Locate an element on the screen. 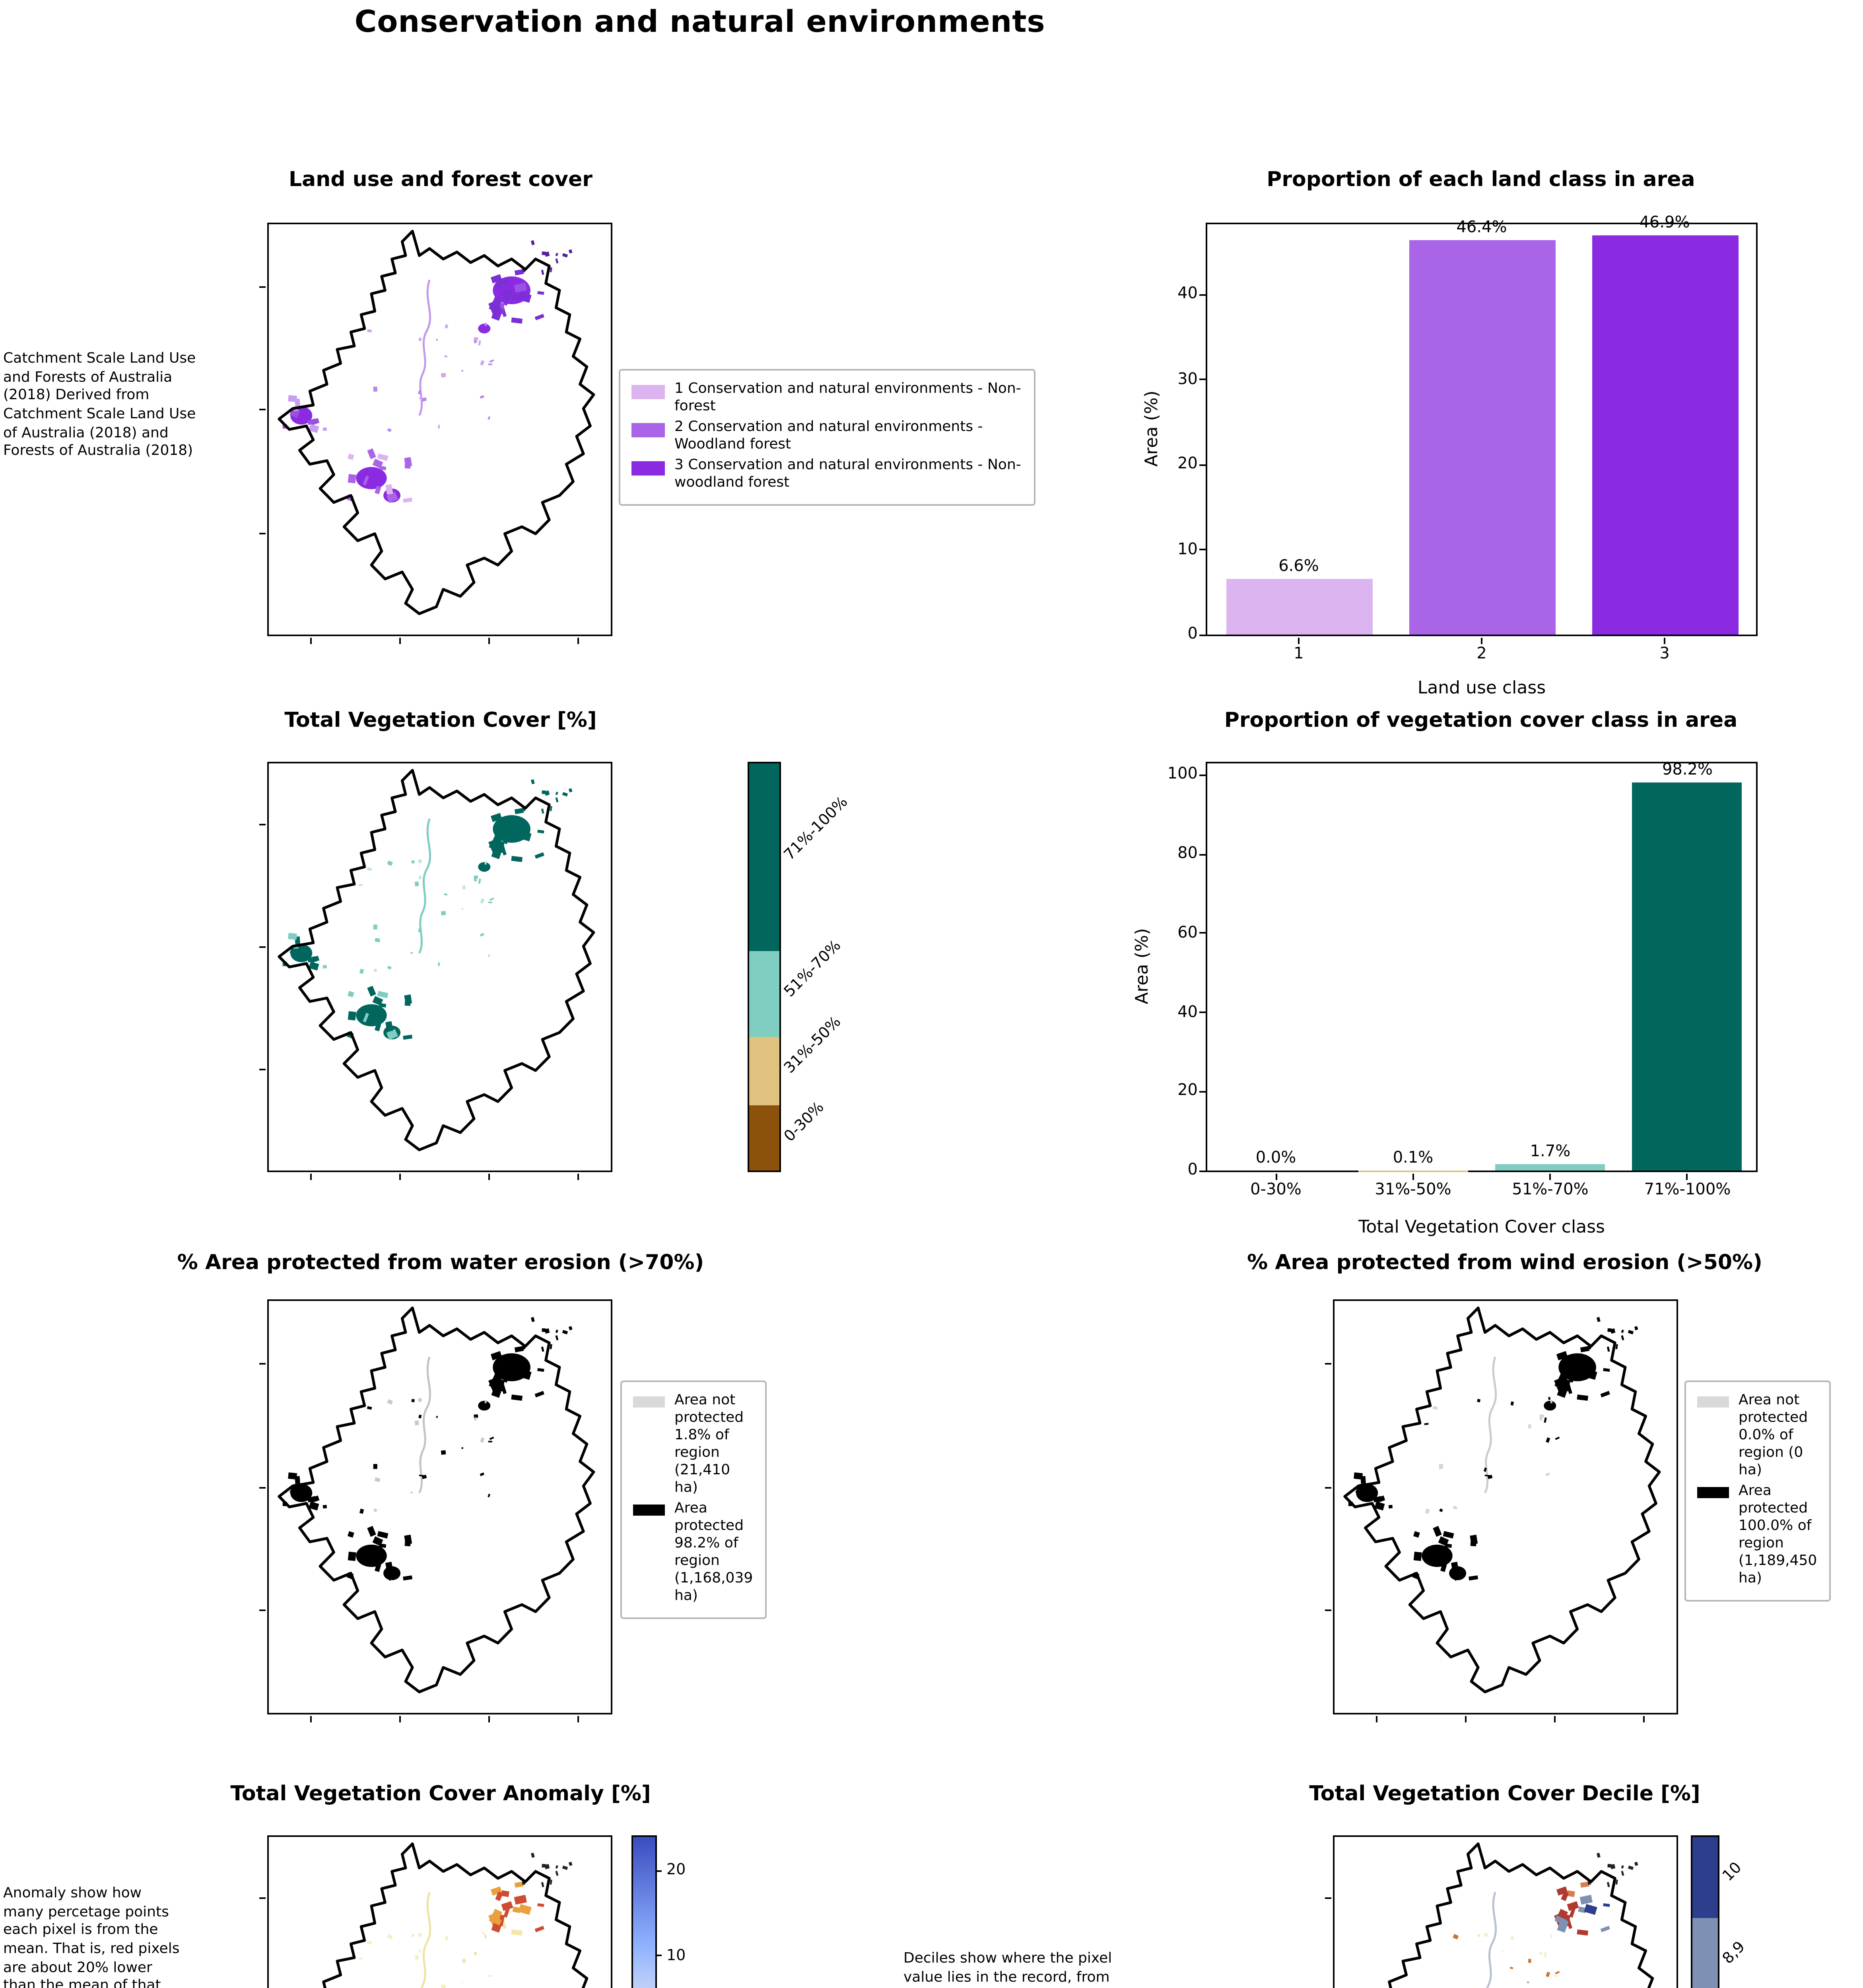  anomaly-map is located at coordinates (435, 1911).